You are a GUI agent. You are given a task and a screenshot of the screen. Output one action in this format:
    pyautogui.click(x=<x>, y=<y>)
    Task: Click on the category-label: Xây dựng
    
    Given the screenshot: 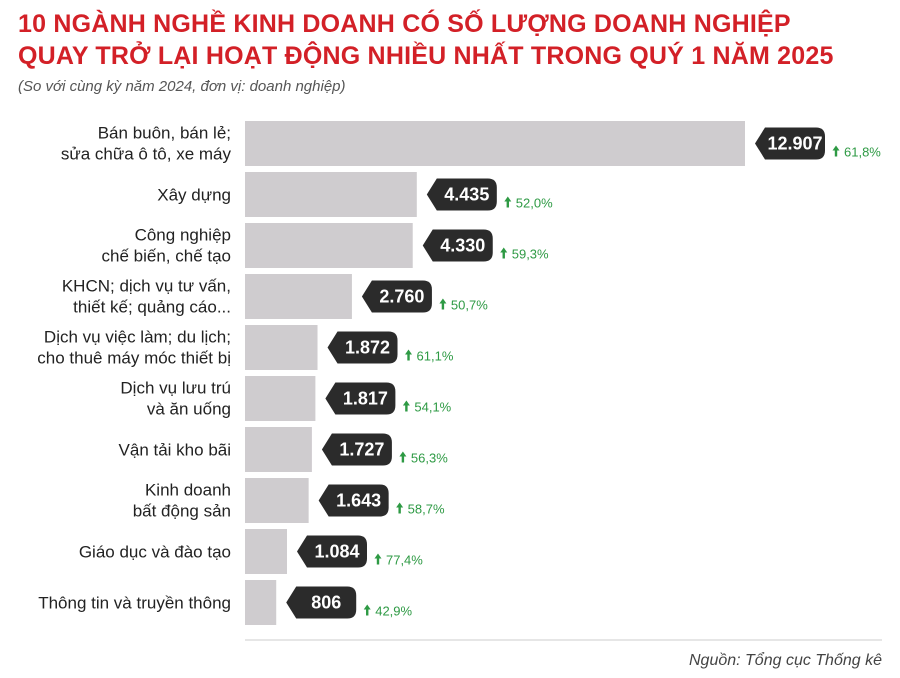 What is the action you would take?
    pyautogui.click(x=194, y=195)
    